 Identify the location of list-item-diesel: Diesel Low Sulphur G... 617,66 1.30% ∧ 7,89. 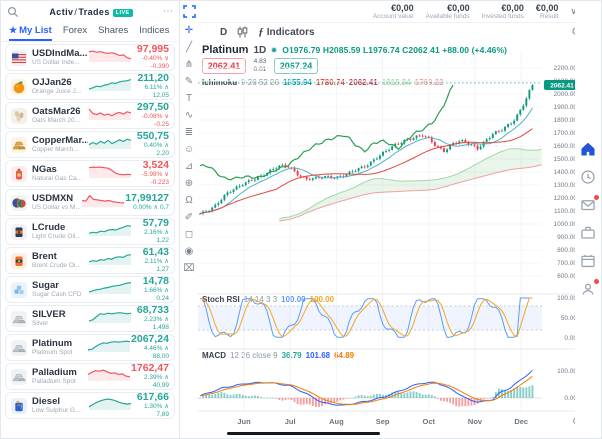
(90, 405).